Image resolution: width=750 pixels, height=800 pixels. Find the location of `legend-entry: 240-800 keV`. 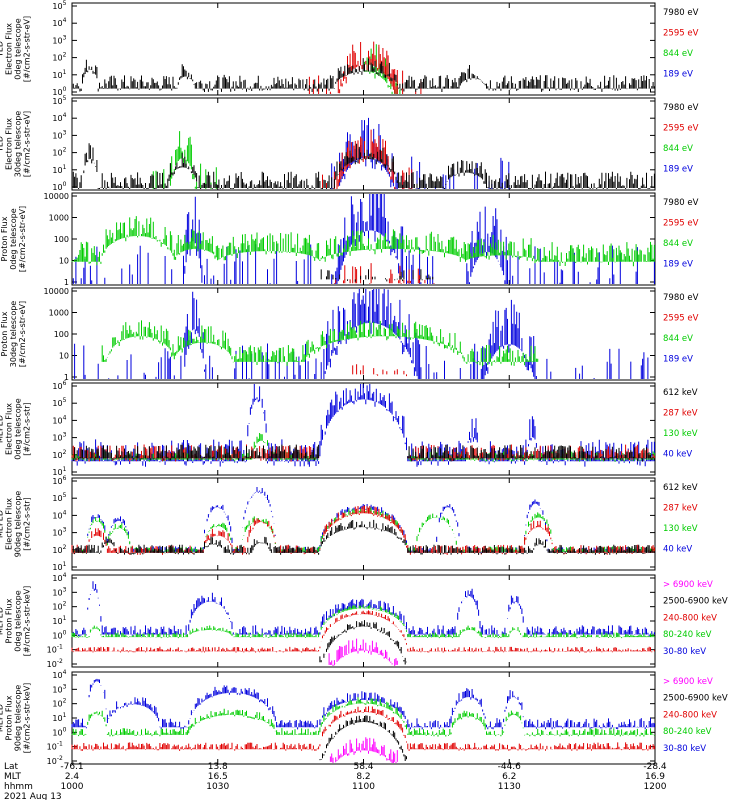

legend-entry: 240-800 keV is located at coordinates (690, 618).